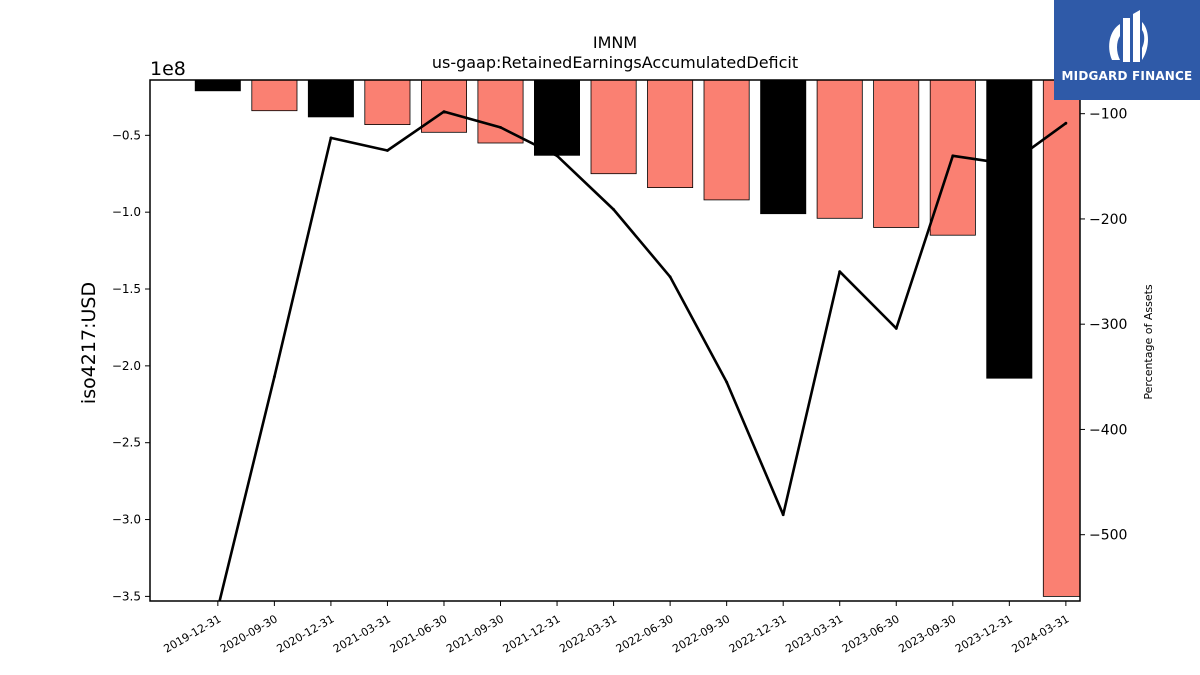 Image resolution: width=1200 pixels, height=675 pixels. I want to click on x-tick-label: 2022-06-30, so click(645, 633).